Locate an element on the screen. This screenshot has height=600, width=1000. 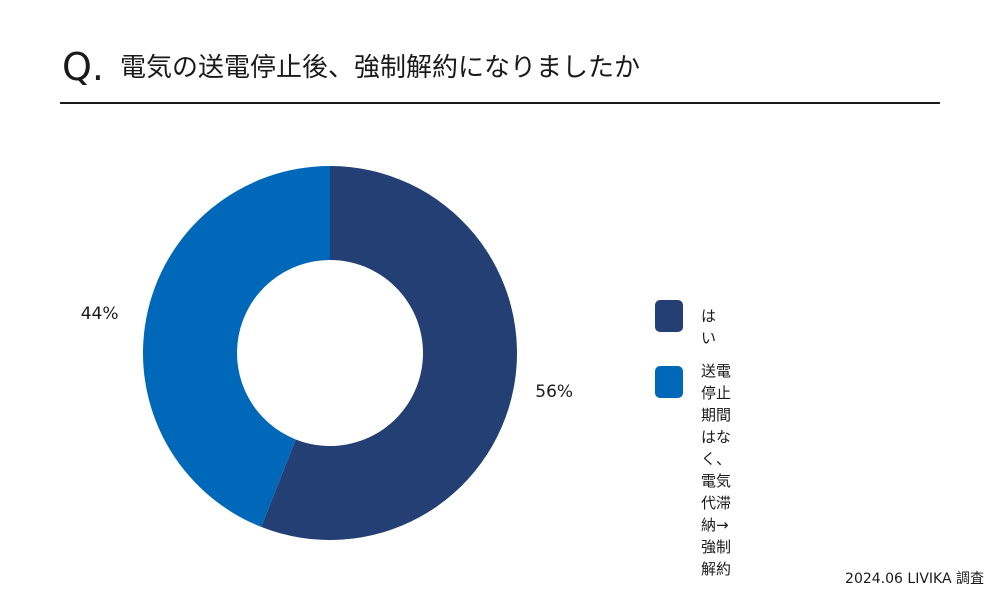
legend-item-no-outage: 送電停止期間はなく、 電気代滞納→強制解約 is located at coordinates (693, 470).